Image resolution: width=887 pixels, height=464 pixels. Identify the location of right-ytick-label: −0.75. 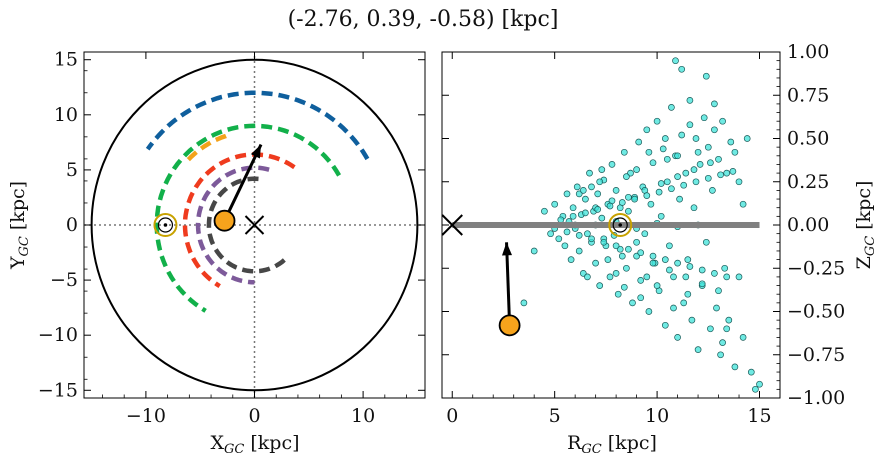
(816, 355).